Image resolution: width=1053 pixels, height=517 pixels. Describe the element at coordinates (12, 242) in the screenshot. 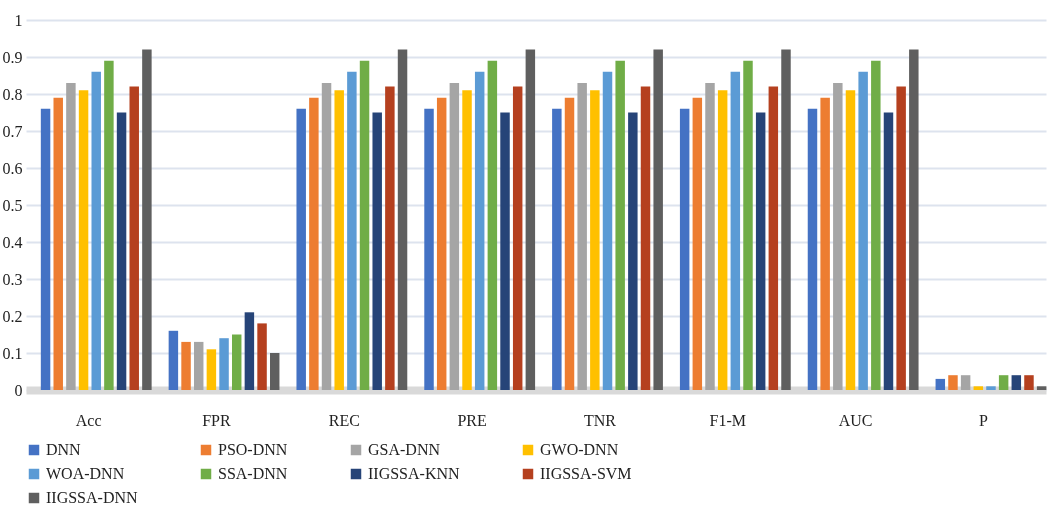

I see `y-tick-label: 0.4` at that location.